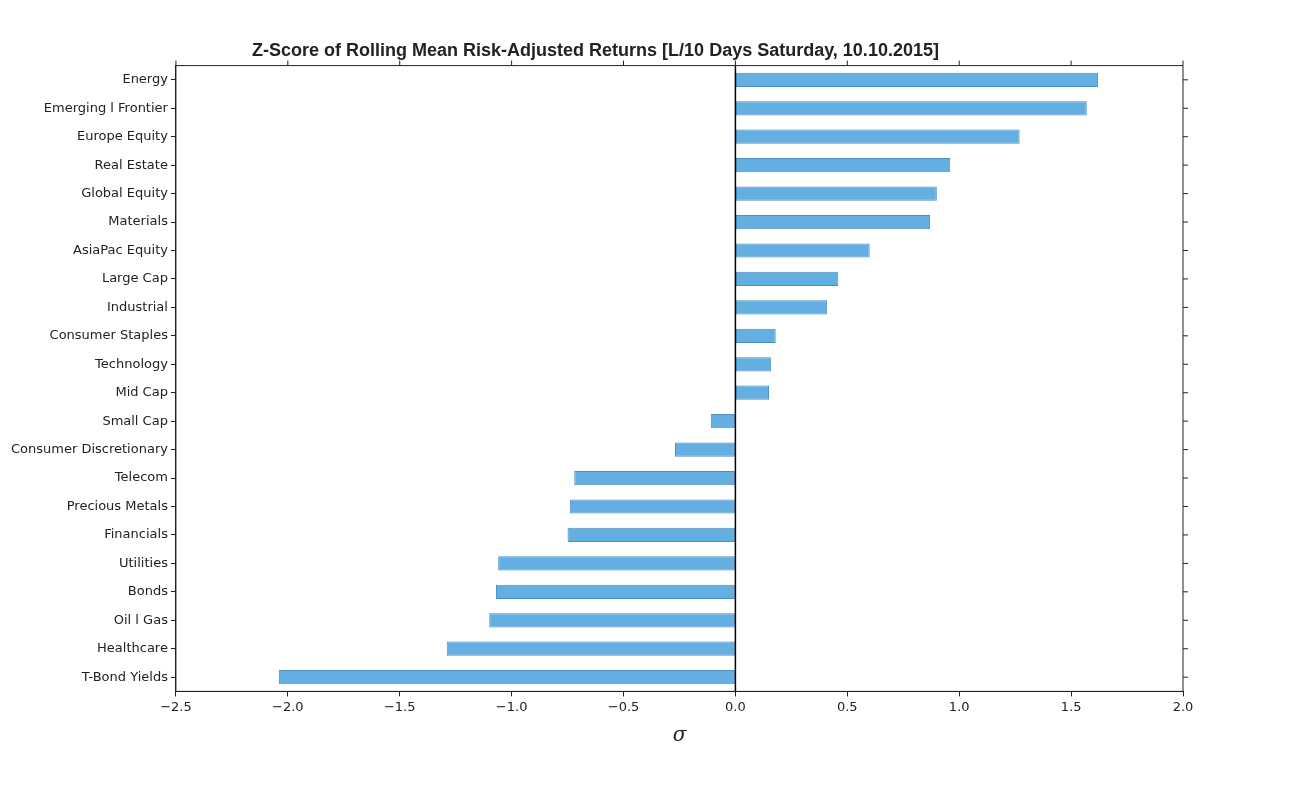 The height and width of the screenshot is (792, 1314). I want to click on y-tick-label: T-Bond Yields, so click(124, 676).